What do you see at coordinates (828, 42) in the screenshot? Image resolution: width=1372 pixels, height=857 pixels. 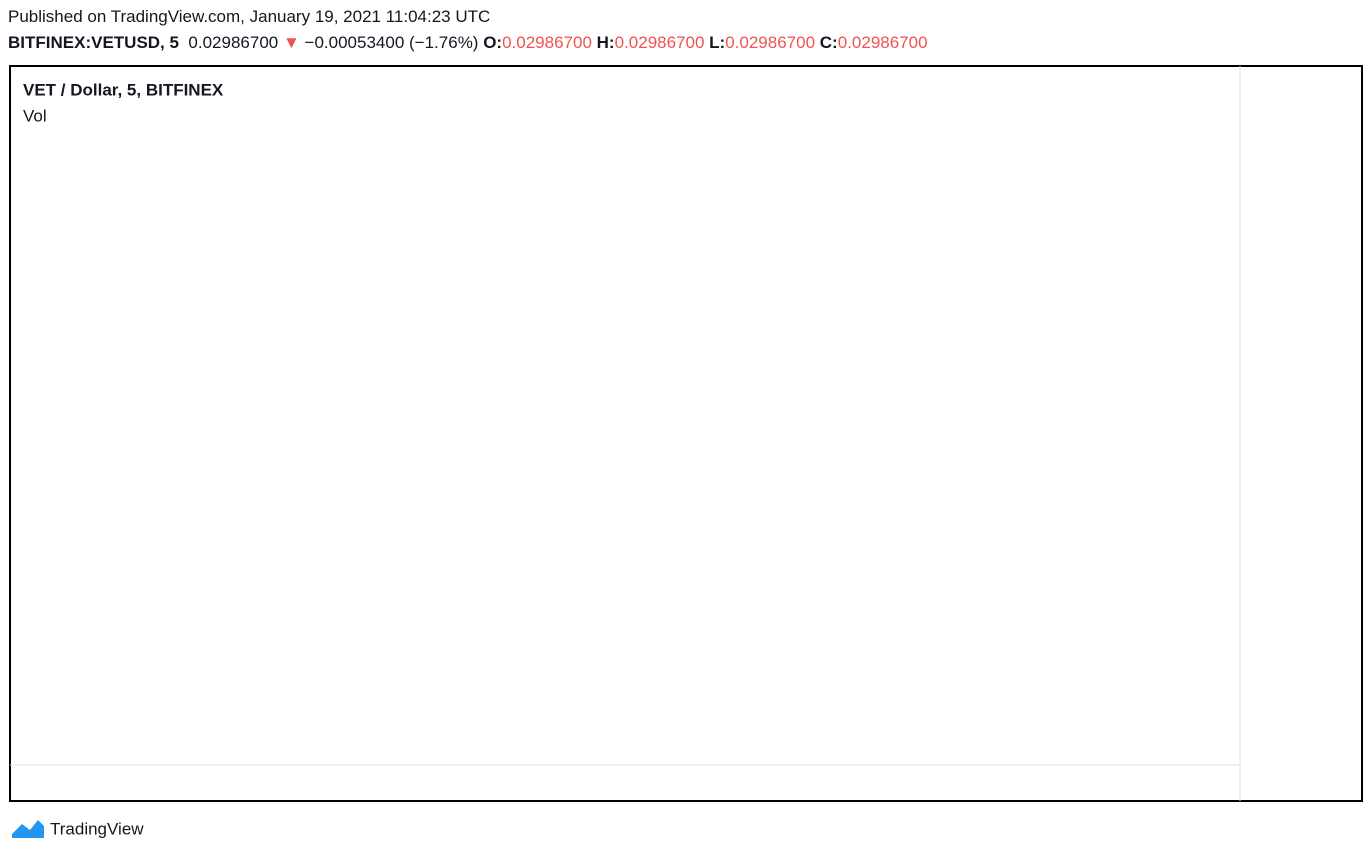 I see `ohlc-key: C:` at bounding box center [828, 42].